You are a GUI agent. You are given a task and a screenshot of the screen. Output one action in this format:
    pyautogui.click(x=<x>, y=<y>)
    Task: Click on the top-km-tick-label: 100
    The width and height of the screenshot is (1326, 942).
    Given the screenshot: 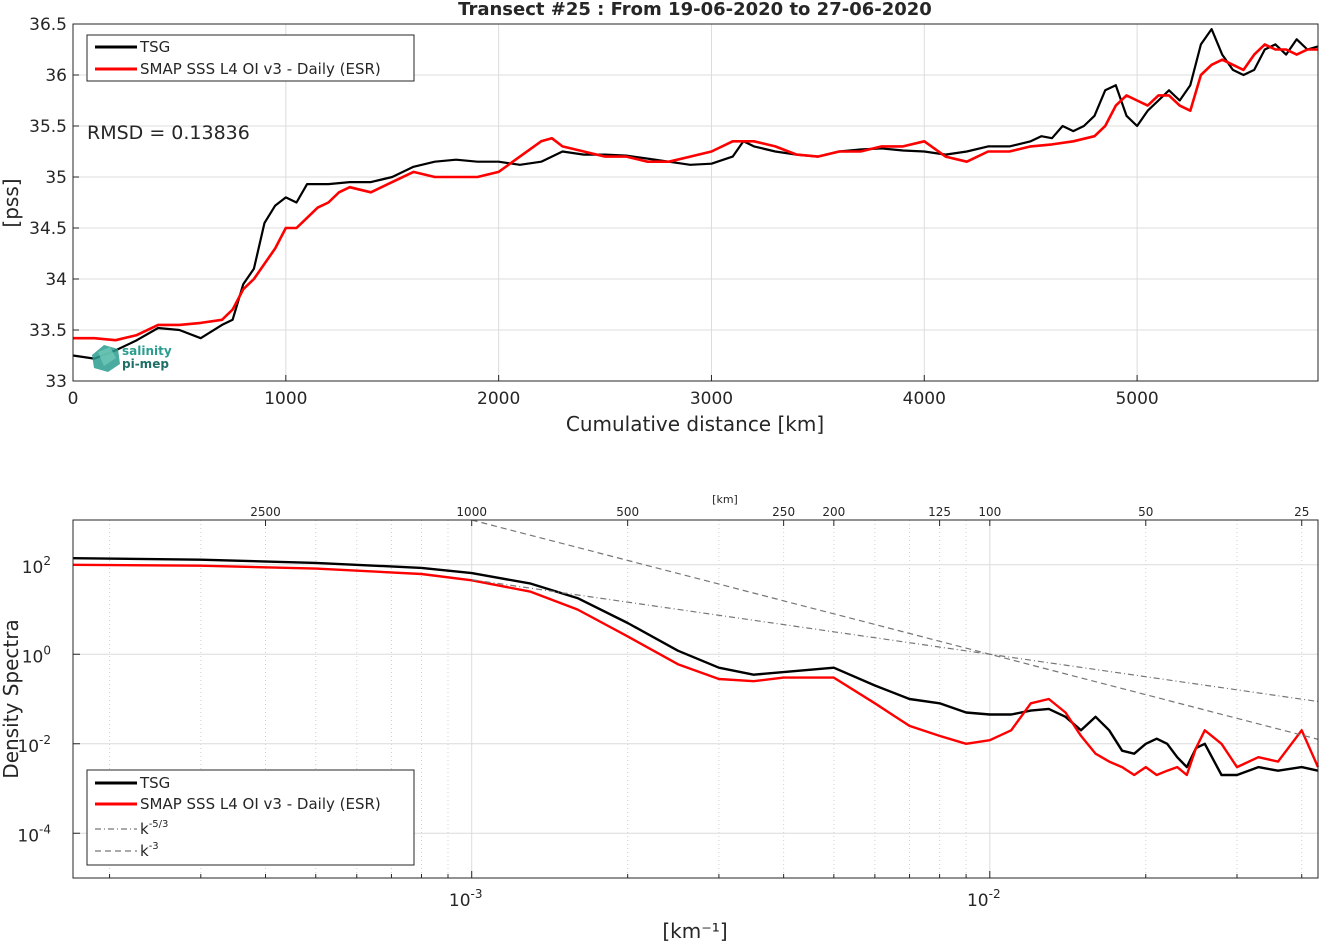 What is the action you would take?
    pyautogui.click(x=989, y=512)
    